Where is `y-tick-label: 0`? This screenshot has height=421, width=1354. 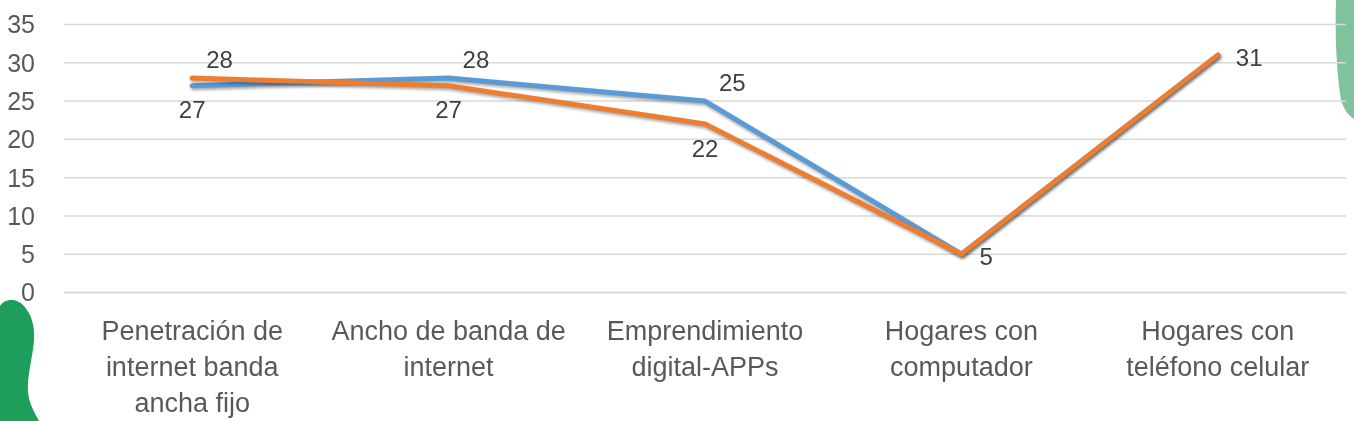
y-tick-label: 0 is located at coordinates (28, 292).